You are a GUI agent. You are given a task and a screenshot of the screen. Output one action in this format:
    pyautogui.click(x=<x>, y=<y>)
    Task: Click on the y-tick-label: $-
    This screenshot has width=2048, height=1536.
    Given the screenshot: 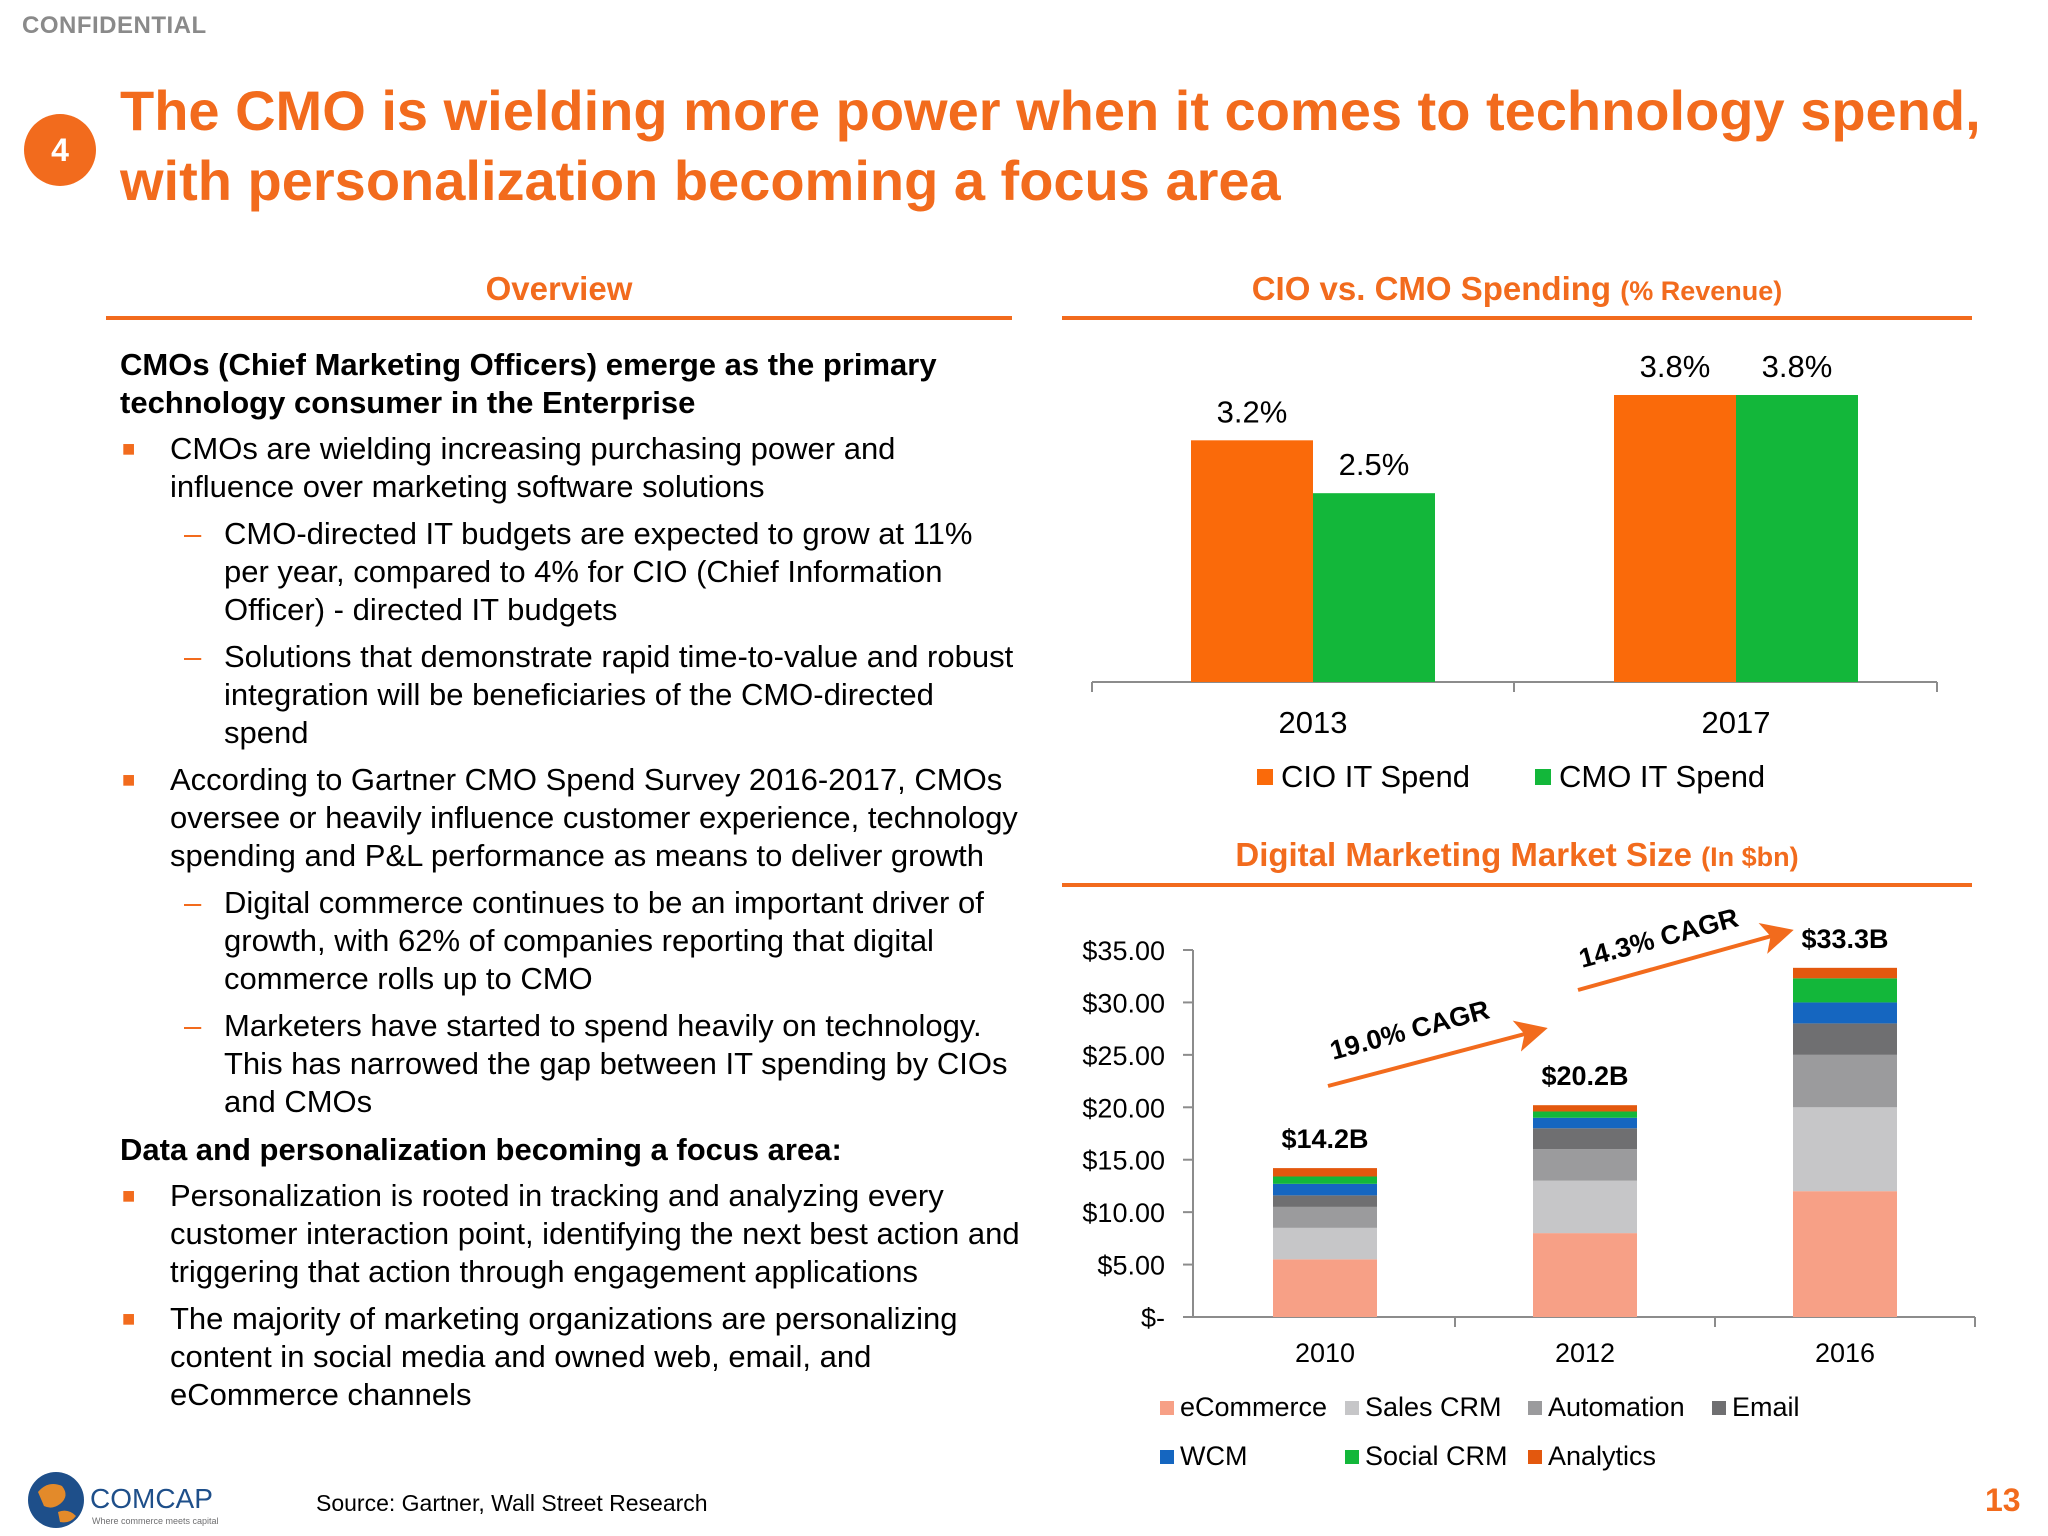 What is the action you would take?
    pyautogui.click(x=1153, y=1318)
    